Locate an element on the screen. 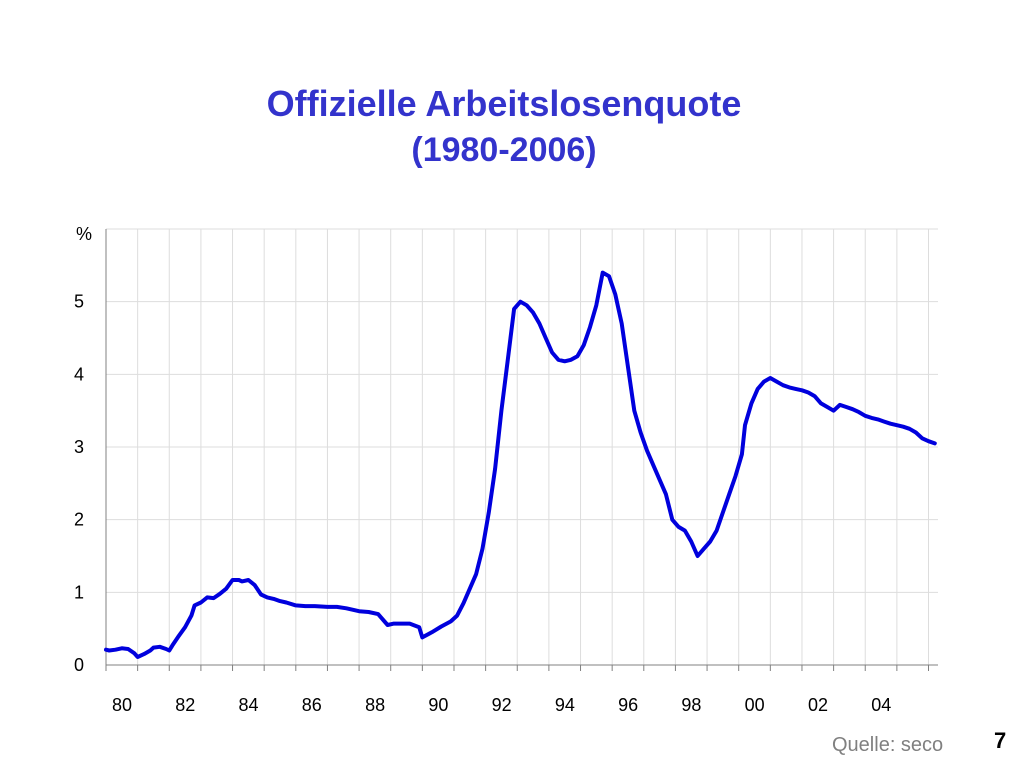 This screenshot has height=768, width=1024. x-tick-label: 02 is located at coordinates (818, 705).